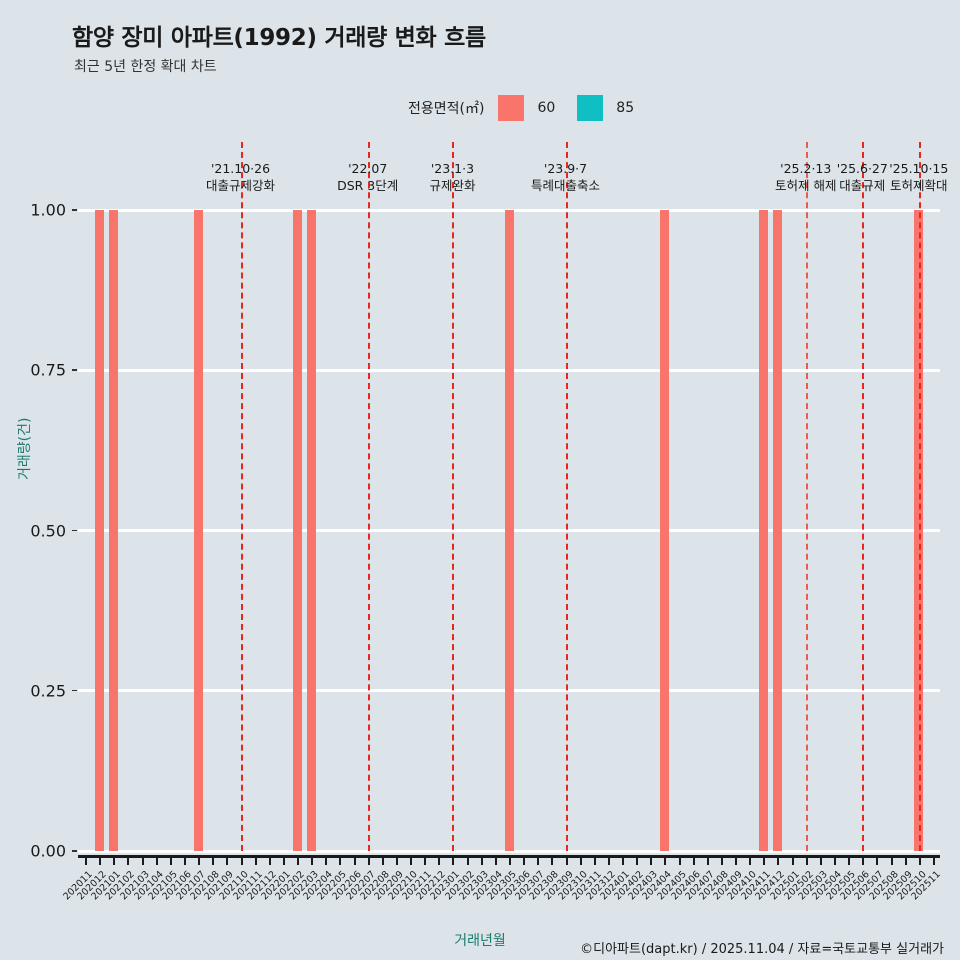 This screenshot has width=960, height=960. Describe the element at coordinates (480, 941) in the screenshot. I see `x-axis-label: 거래년월` at that location.